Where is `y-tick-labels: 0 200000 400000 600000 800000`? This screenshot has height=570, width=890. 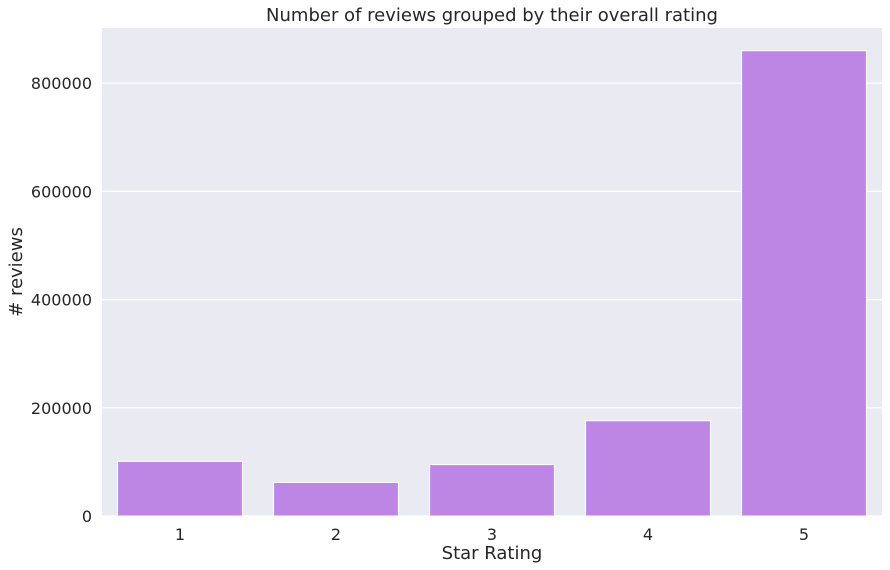
y-tick-labels: 0 200000 400000 600000 800000 is located at coordinates (61, 300).